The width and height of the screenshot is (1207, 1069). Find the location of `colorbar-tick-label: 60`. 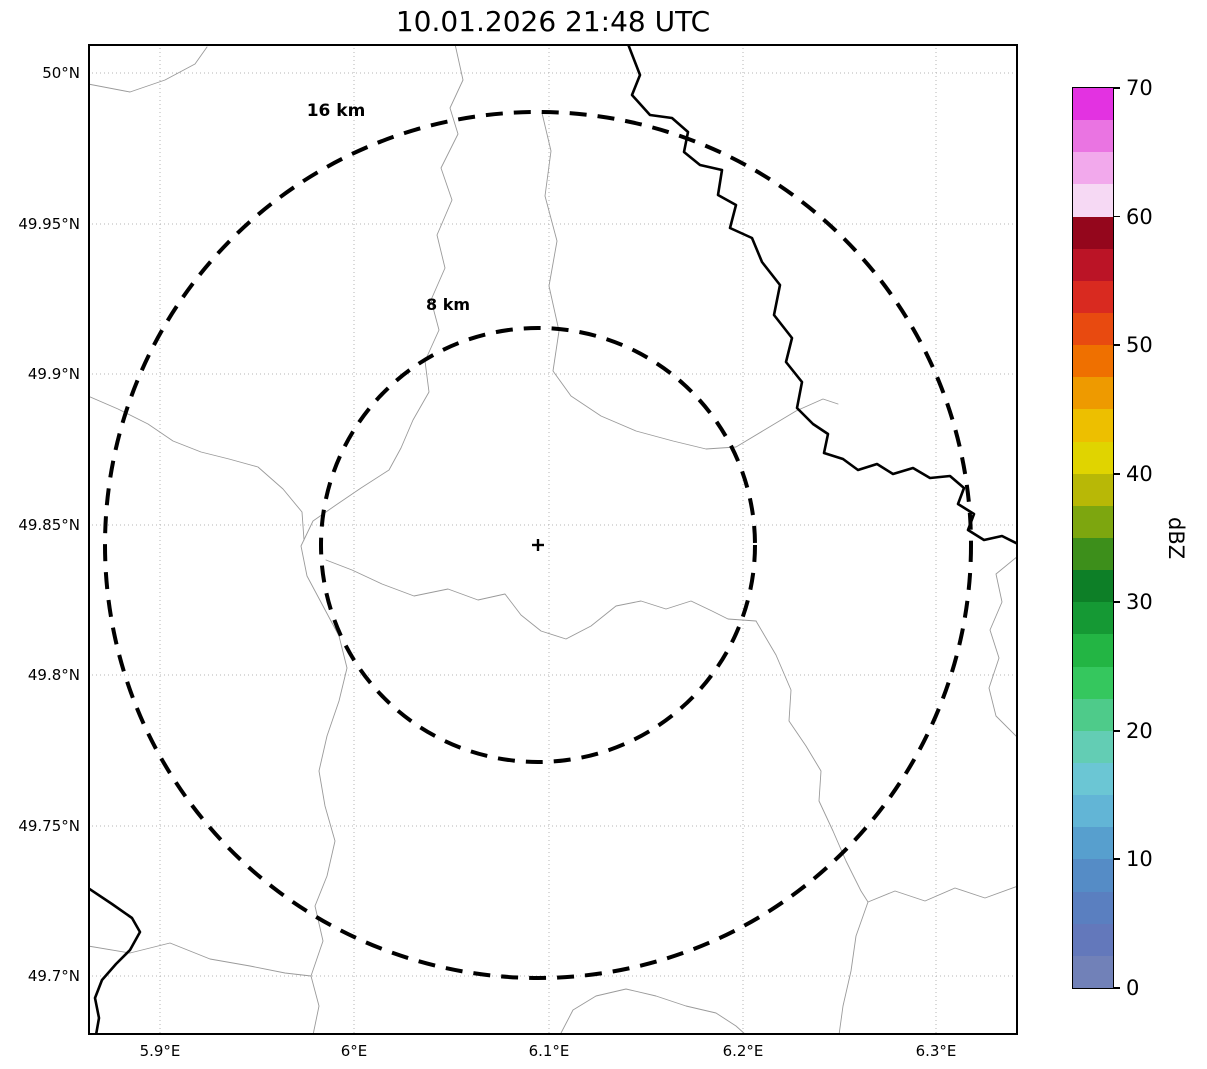

colorbar-tick-label: 60 is located at coordinates (1139, 216).